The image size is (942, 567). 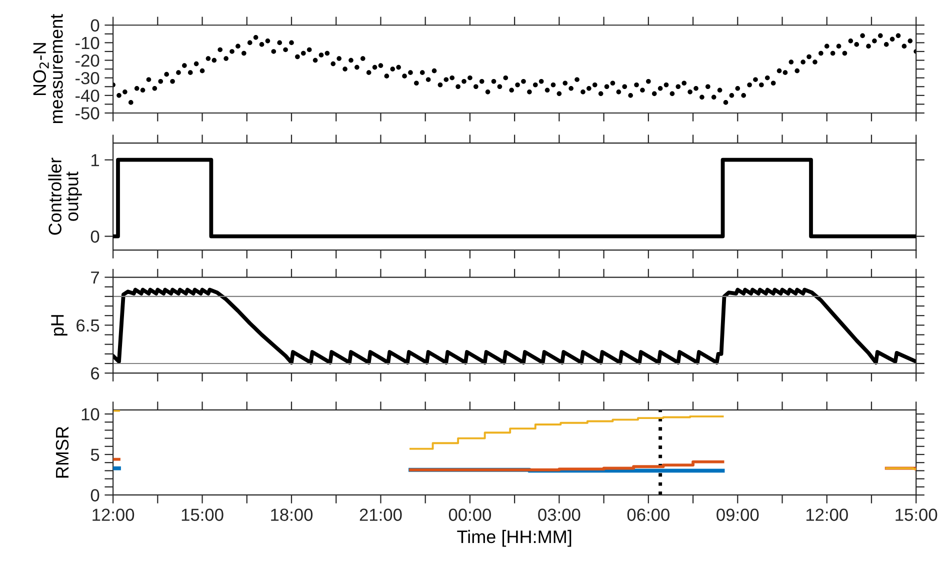 What do you see at coordinates (469, 514) in the screenshot?
I see `x-tick-label: 00:00` at bounding box center [469, 514].